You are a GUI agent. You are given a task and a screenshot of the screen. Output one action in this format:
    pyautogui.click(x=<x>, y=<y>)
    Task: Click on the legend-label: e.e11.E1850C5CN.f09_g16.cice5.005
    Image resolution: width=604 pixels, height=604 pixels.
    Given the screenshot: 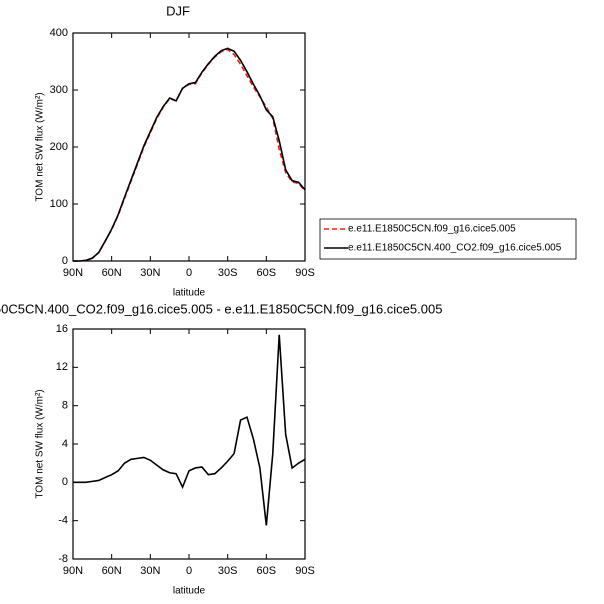 What is the action you would take?
    pyautogui.click(x=432, y=229)
    